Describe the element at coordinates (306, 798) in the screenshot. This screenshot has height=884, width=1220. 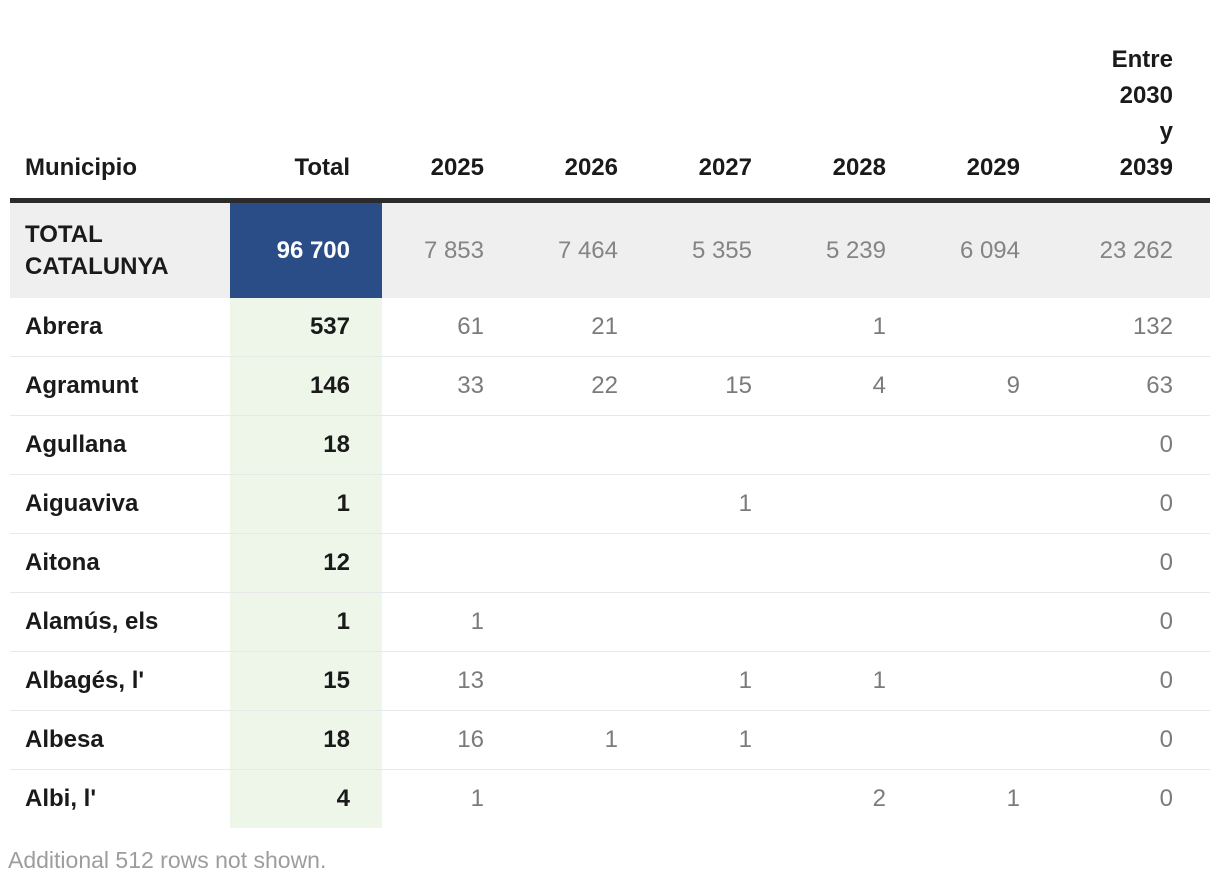
I see `total-value-cell: 4` at that location.